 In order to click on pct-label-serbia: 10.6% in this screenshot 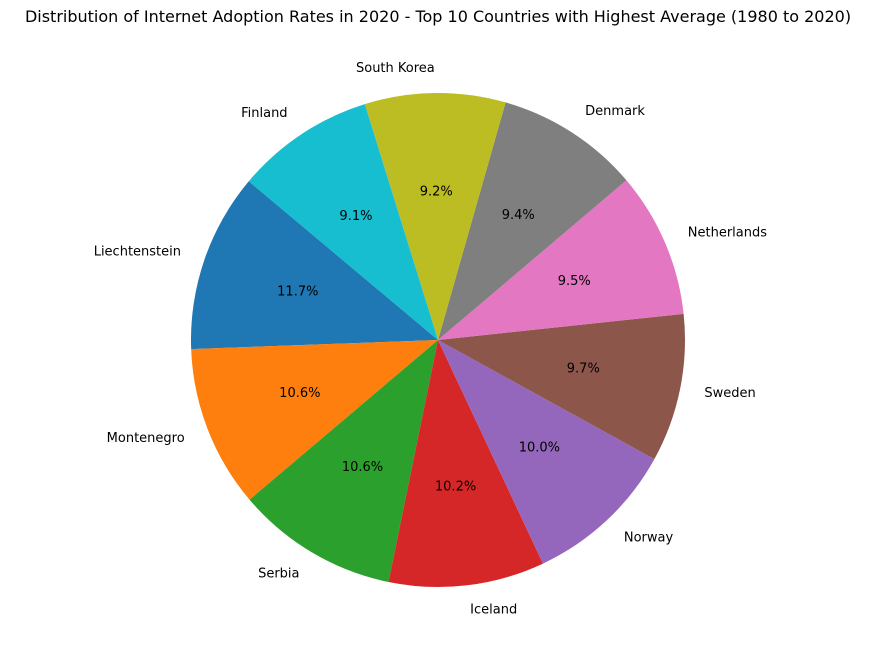, I will do `click(362, 467)`.